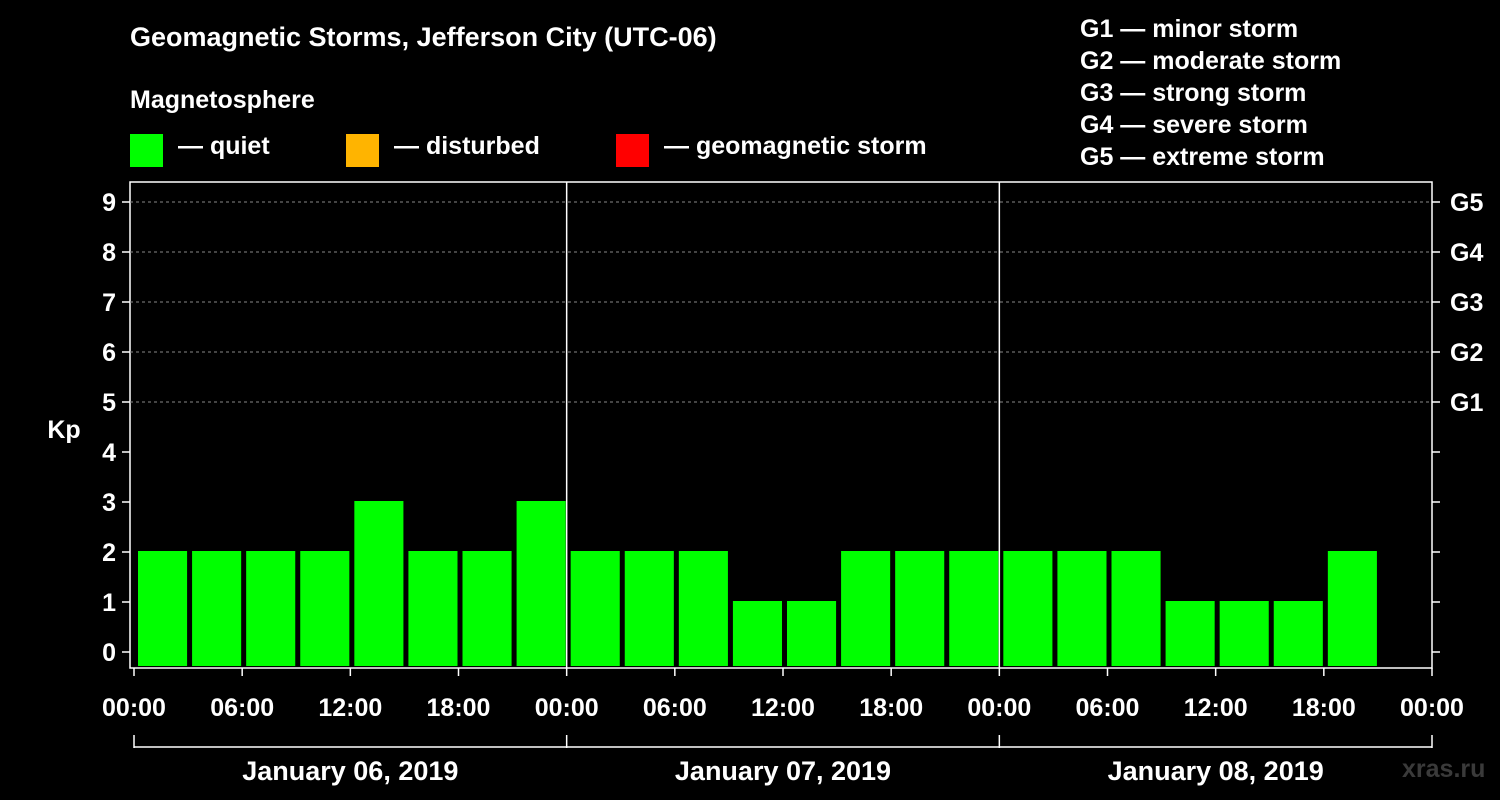 The height and width of the screenshot is (800, 1500). What do you see at coordinates (1211, 61) in the screenshot?
I see `storm-scale-g2: G2 — moderate storm` at bounding box center [1211, 61].